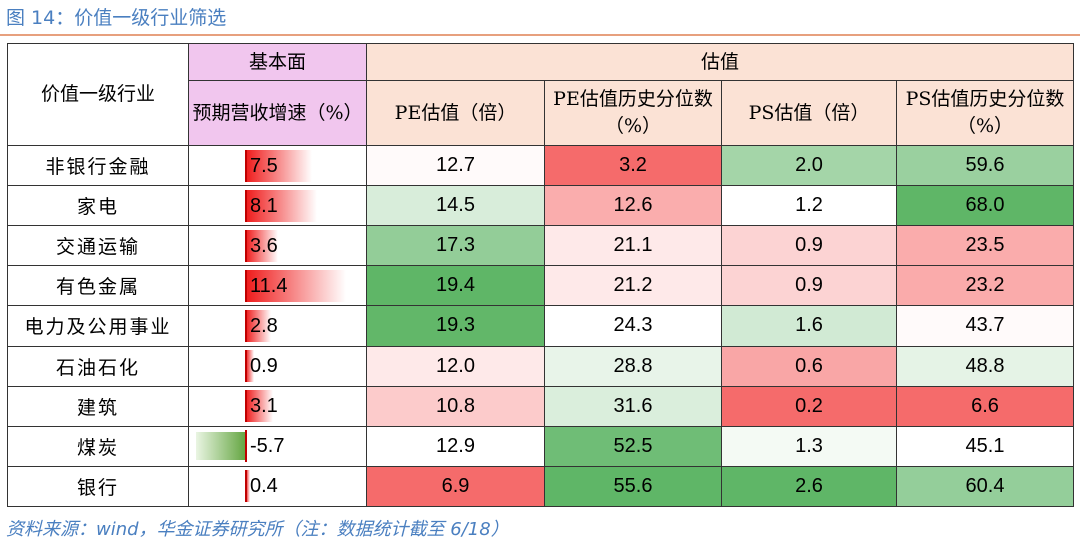  I want to click on pe-cell: 6.9, so click(455, 486).